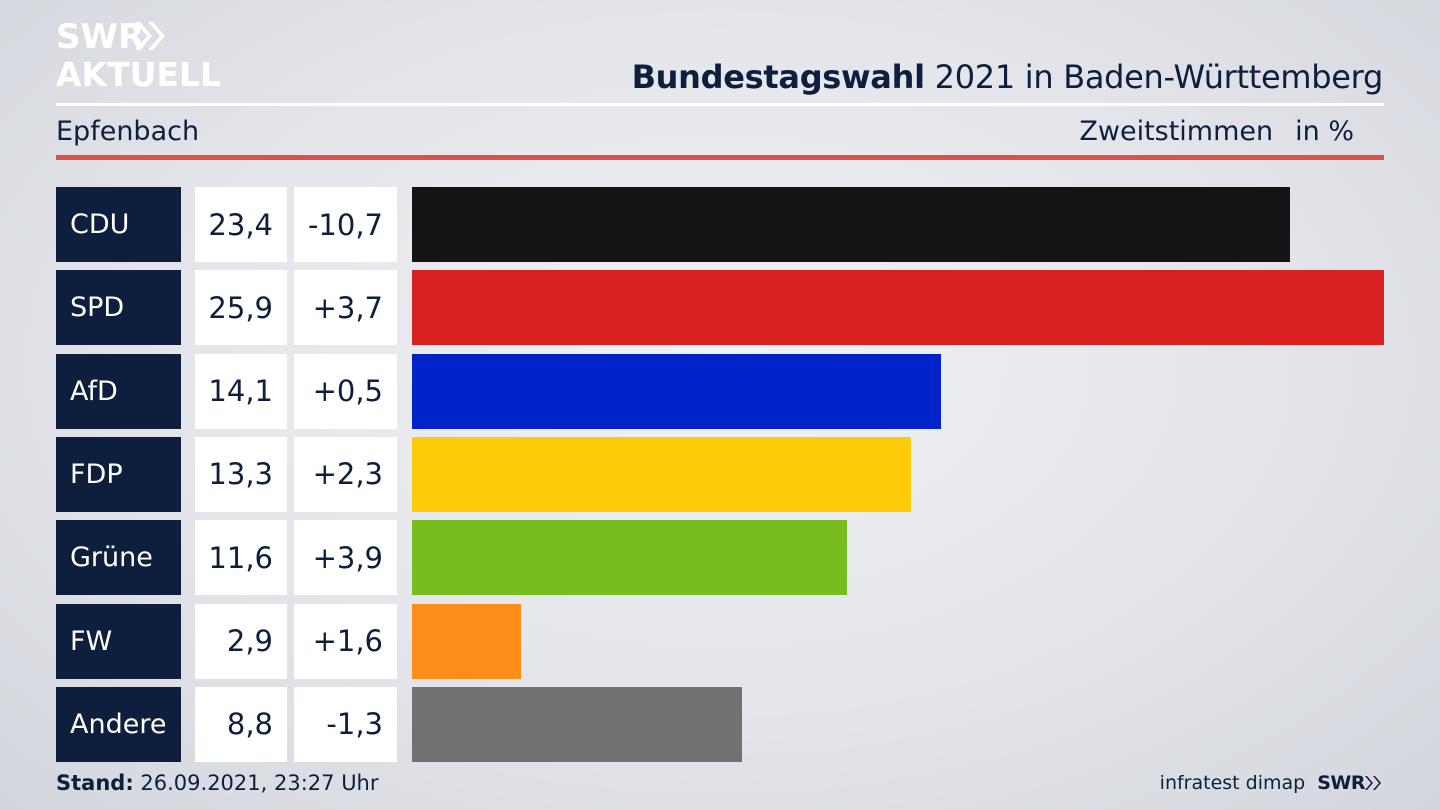 The height and width of the screenshot is (810, 1440). What do you see at coordinates (241, 558) in the screenshot?
I see `vote-share-label: 11,6` at bounding box center [241, 558].